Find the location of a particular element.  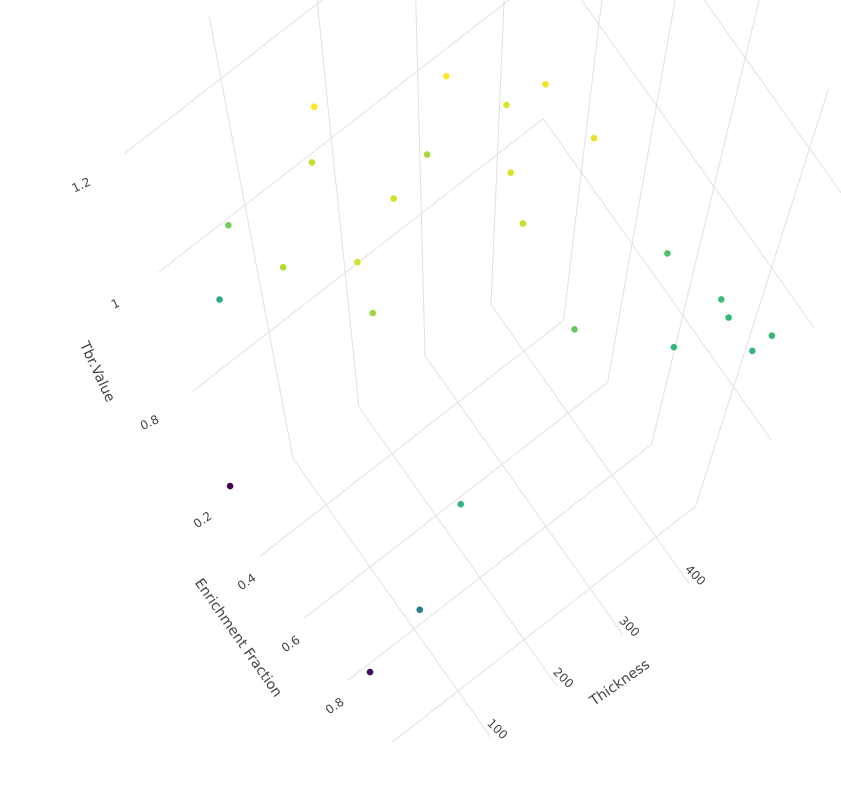

z-tick-label: 1 is located at coordinates (115, 304).